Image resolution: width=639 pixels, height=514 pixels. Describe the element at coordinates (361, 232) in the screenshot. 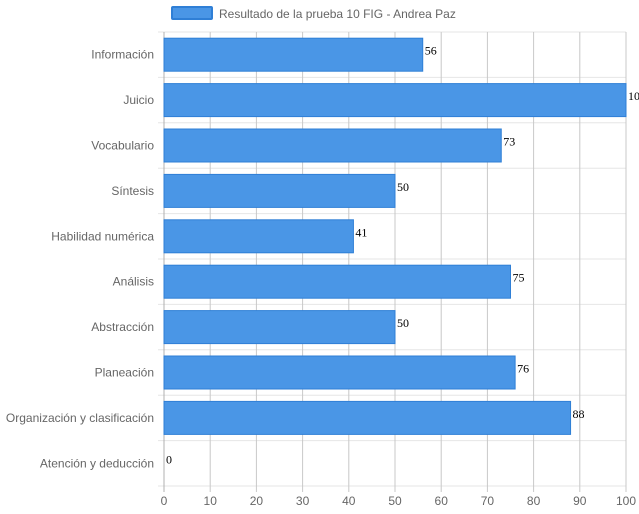

I see `data-label: 41` at that location.